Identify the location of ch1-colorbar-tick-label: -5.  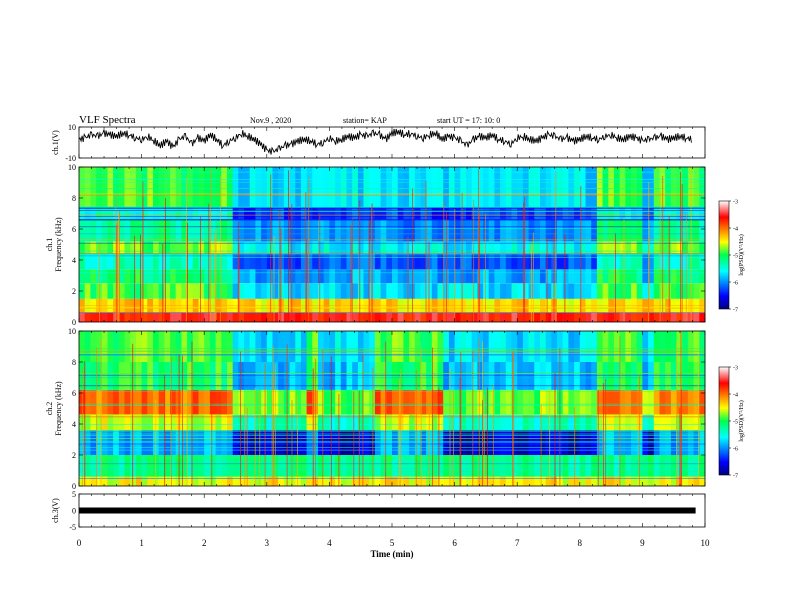
(735, 257).